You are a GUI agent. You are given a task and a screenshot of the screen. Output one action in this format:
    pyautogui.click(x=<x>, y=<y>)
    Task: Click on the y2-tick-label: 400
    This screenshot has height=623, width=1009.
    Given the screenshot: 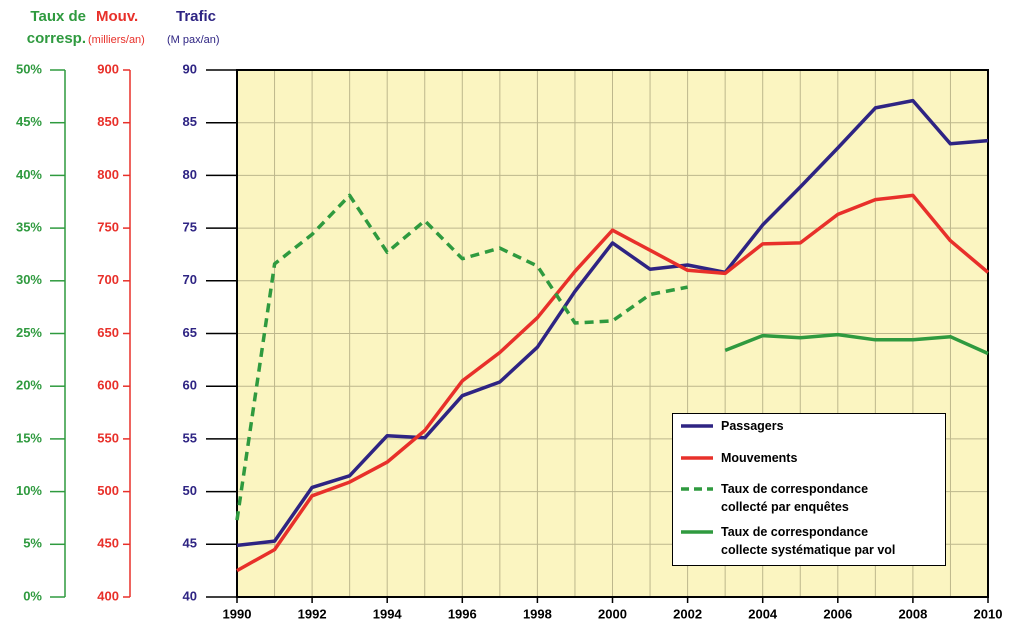 What is the action you would take?
    pyautogui.click(x=108, y=595)
    